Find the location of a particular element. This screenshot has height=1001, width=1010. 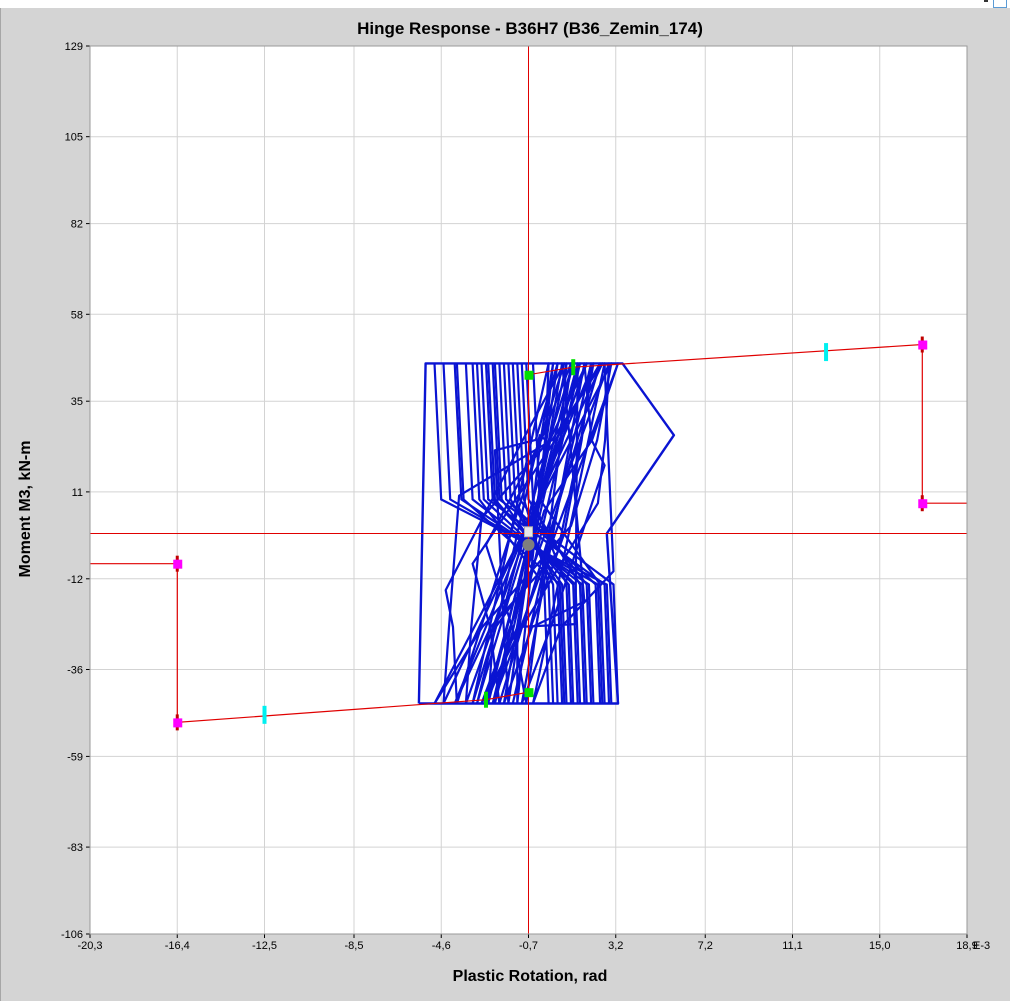

backbone-negative-line is located at coordinates (310, 628).